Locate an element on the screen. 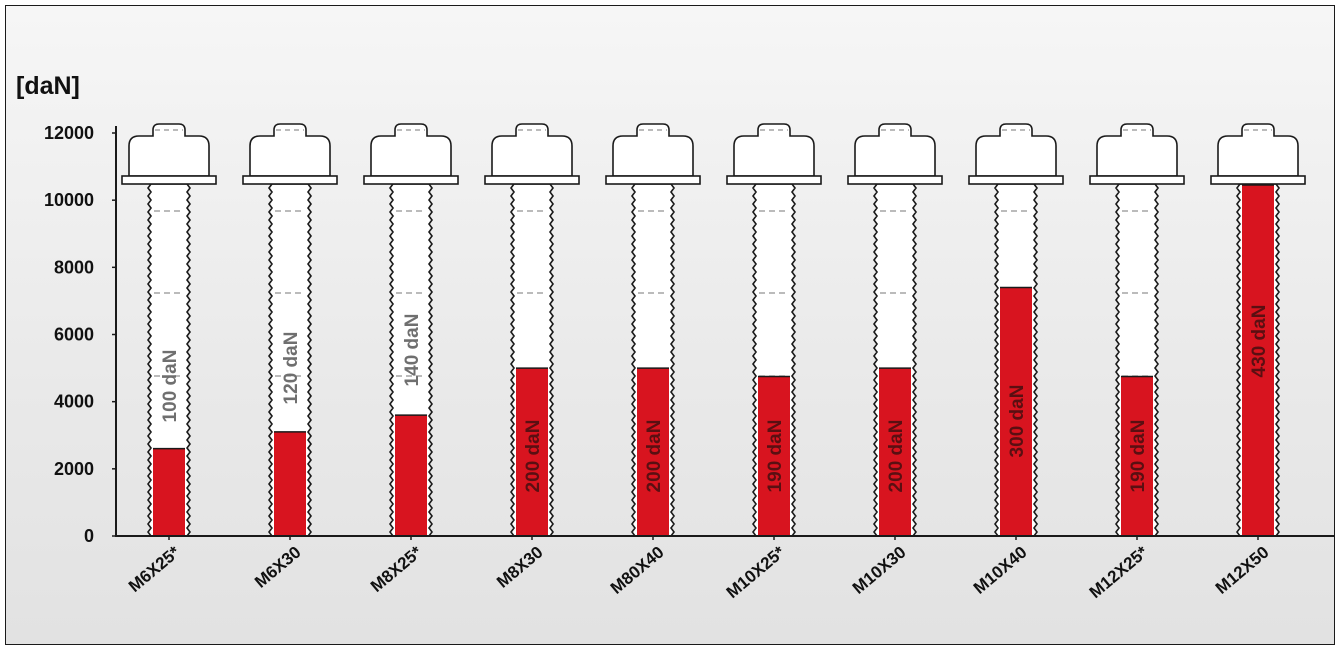 This screenshot has height=646, width=1338. y-tick-label: 2000 is located at coordinates (74, 469).